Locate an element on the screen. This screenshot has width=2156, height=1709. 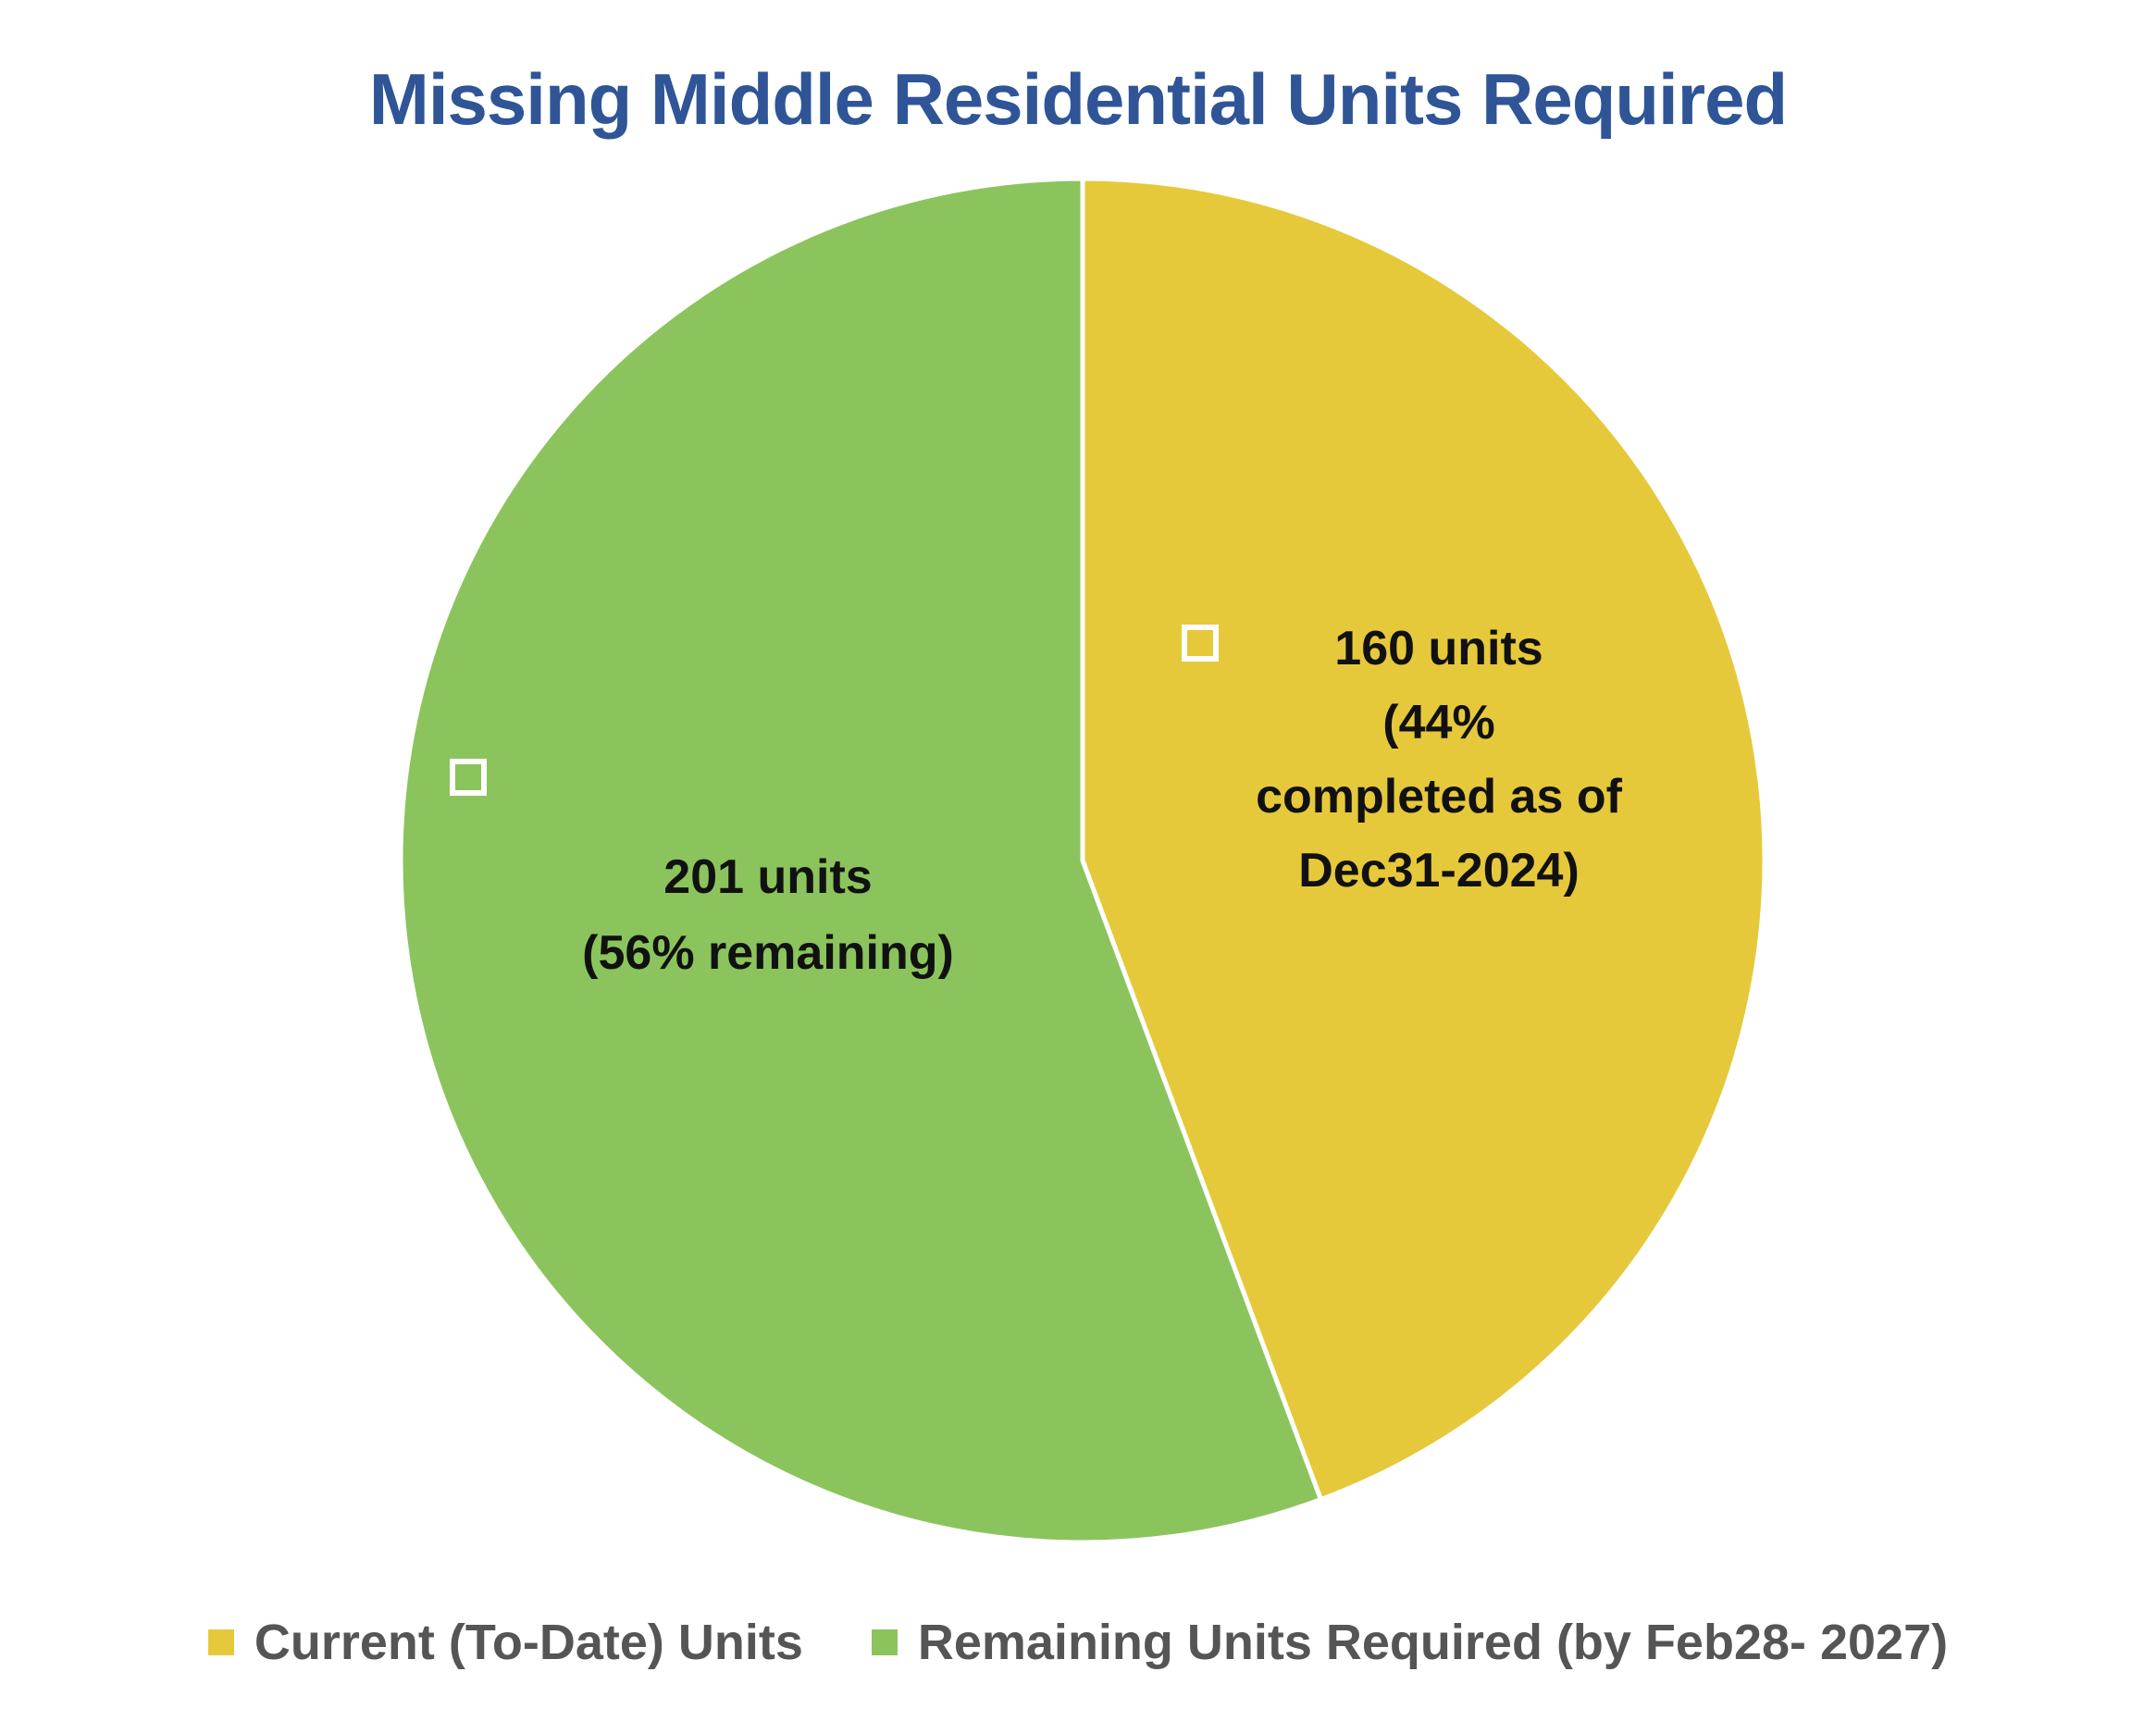
slice-label-current-line: Dec31-2024) is located at coordinates (1439, 871).